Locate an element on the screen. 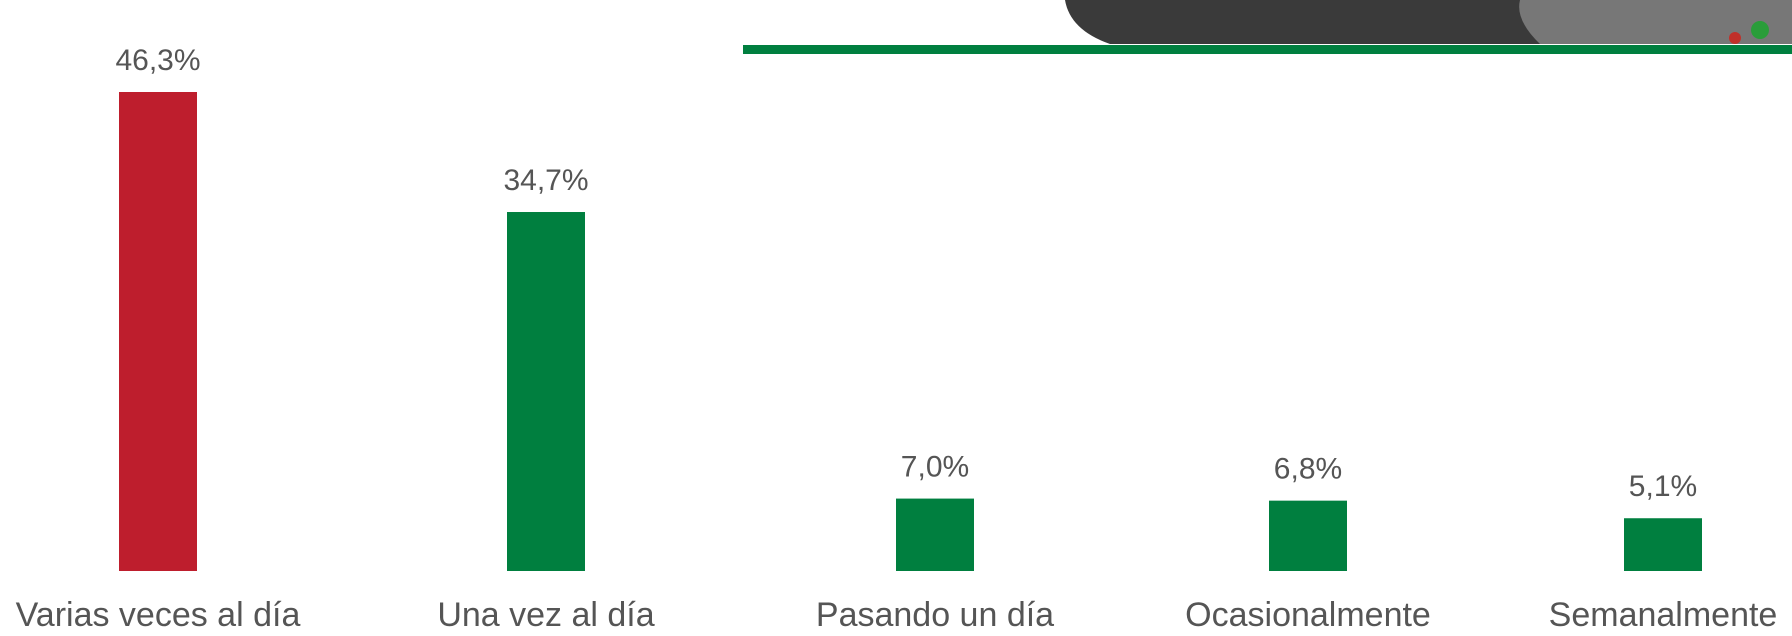  category-label: Ocasionalmente is located at coordinates (1308, 615).